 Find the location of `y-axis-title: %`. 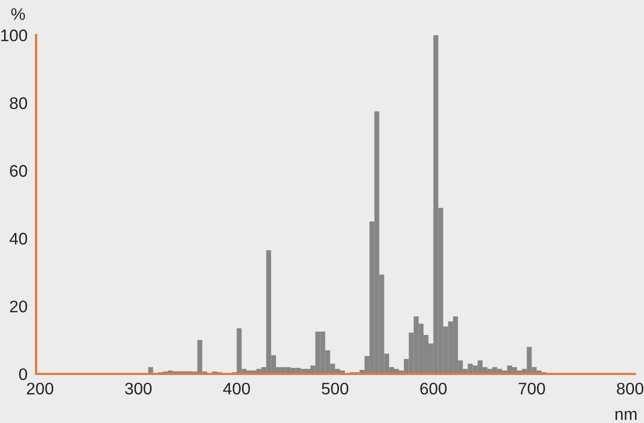

y-axis-title: % is located at coordinates (18, 14).